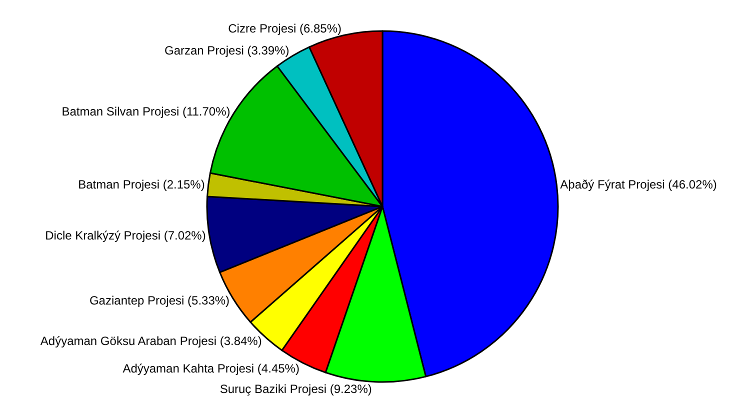  I want to click on slice-label: Adýyaman Göksu Araban Projesi (3.84%), so click(151, 341).